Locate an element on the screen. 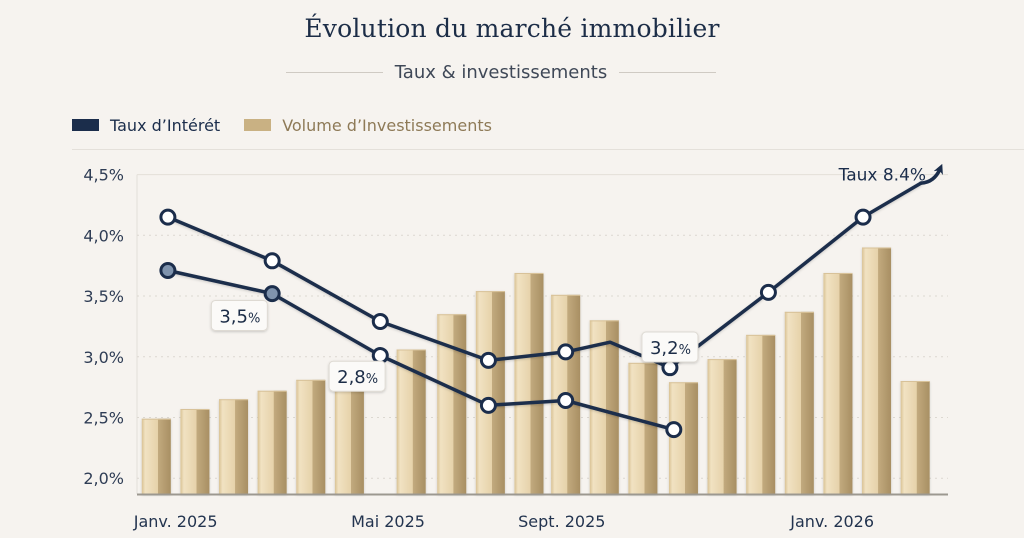 Image resolution: width=1024 pixels, height=538 pixels. y-tick-label: 4,5% is located at coordinates (103, 175).